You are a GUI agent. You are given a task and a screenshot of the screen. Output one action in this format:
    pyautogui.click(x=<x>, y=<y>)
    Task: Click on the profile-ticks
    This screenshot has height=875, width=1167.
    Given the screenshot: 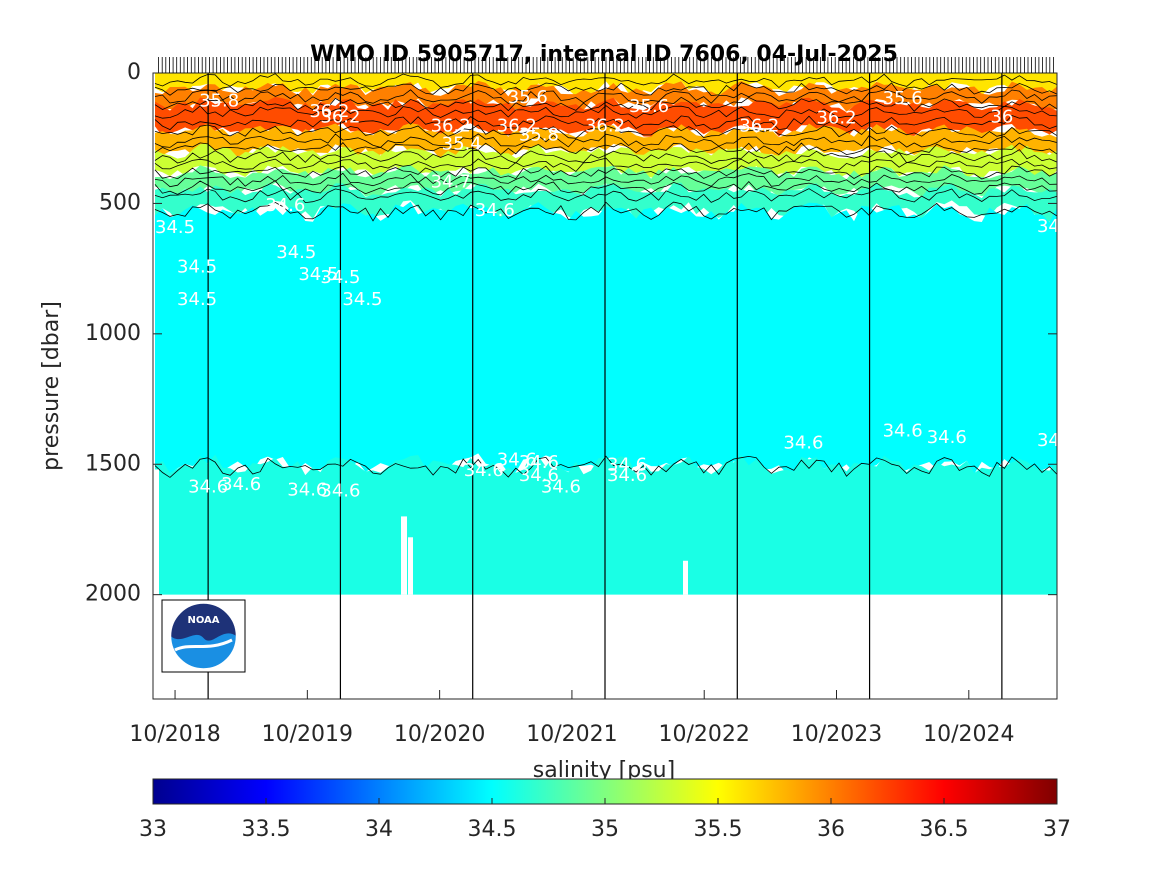 What is the action you would take?
    pyautogui.click(x=606, y=65)
    